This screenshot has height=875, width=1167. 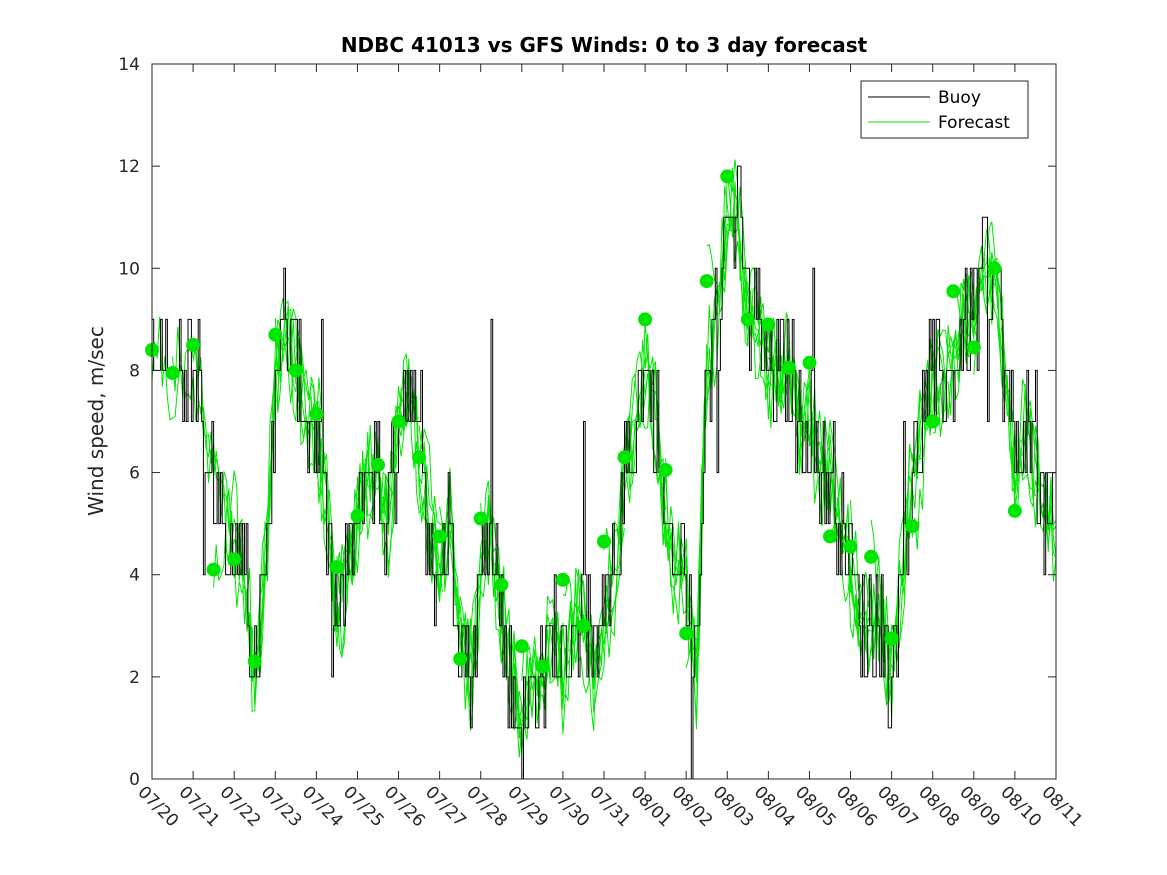 I want to click on y-tick-label: 6, so click(x=134, y=474).